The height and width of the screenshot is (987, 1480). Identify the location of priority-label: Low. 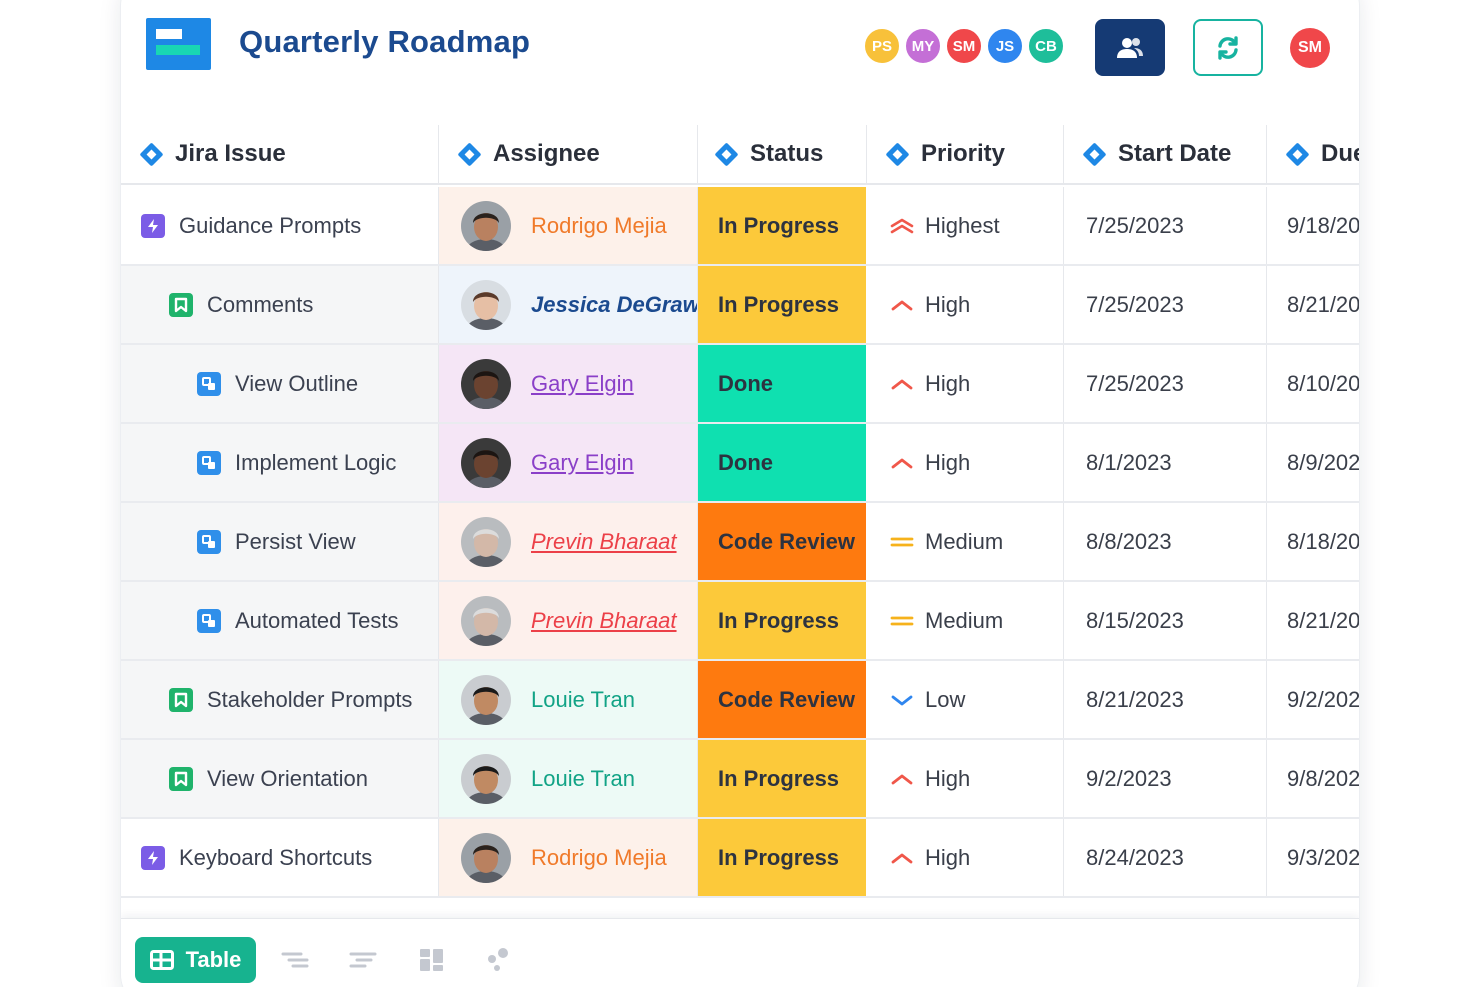
(945, 699).